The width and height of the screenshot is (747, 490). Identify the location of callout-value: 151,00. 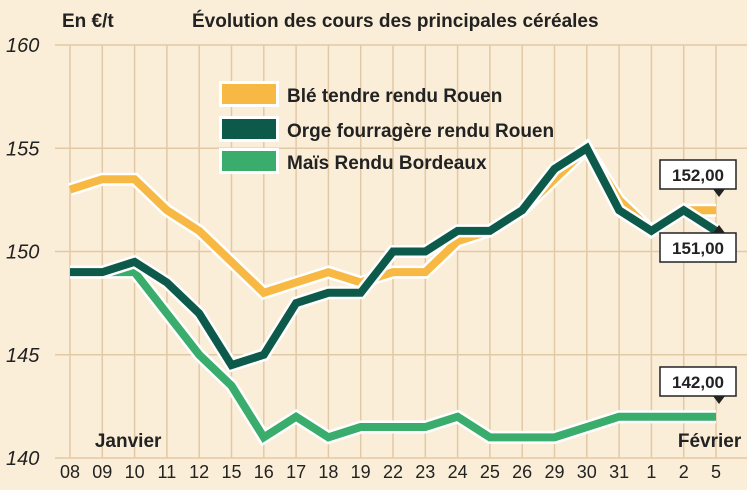
(698, 248).